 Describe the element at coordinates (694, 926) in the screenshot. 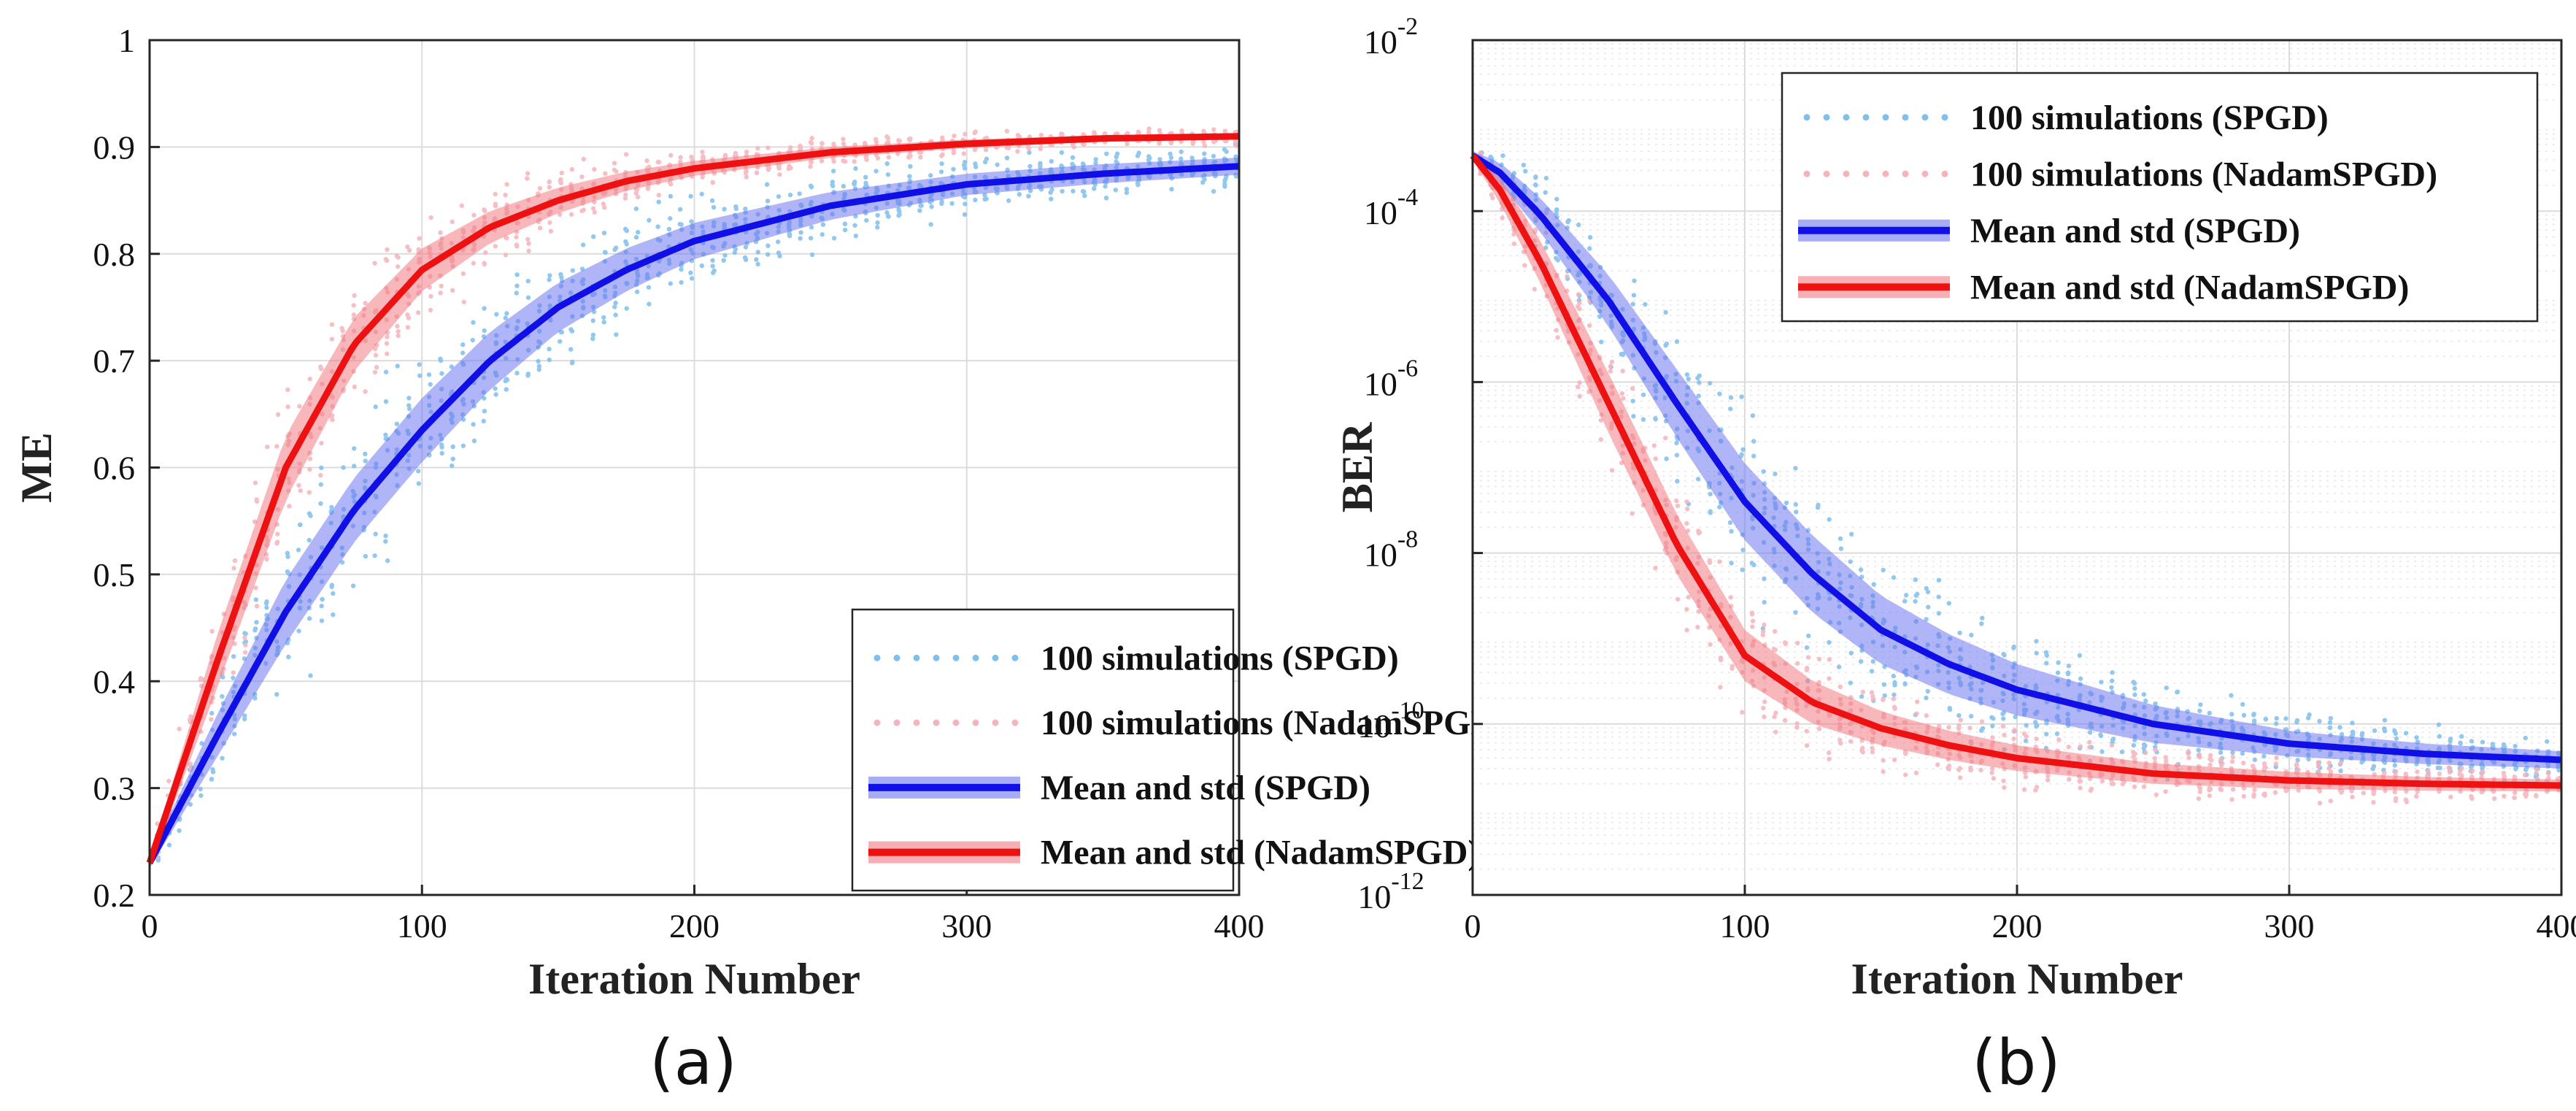

I see `x-tick-label: 200` at that location.